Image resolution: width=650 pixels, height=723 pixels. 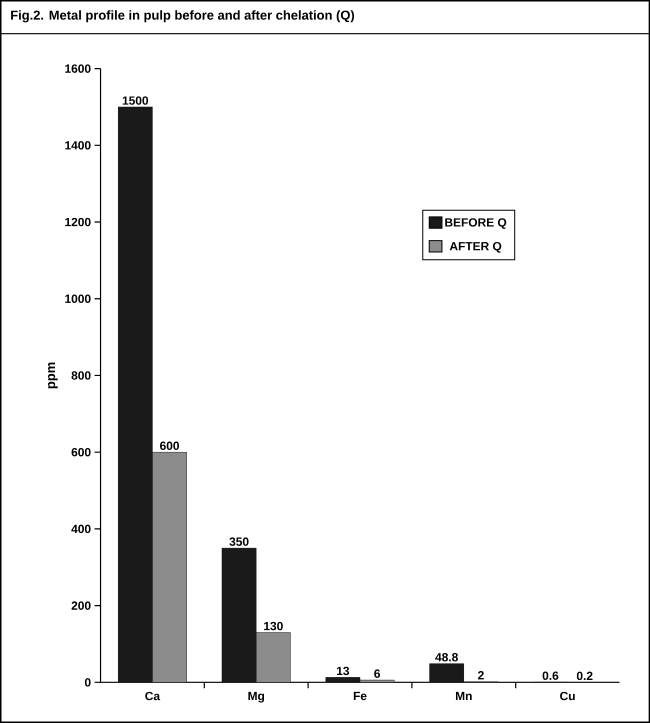 What do you see at coordinates (446, 657) in the screenshot?
I see `data-label: 48.8` at bounding box center [446, 657].